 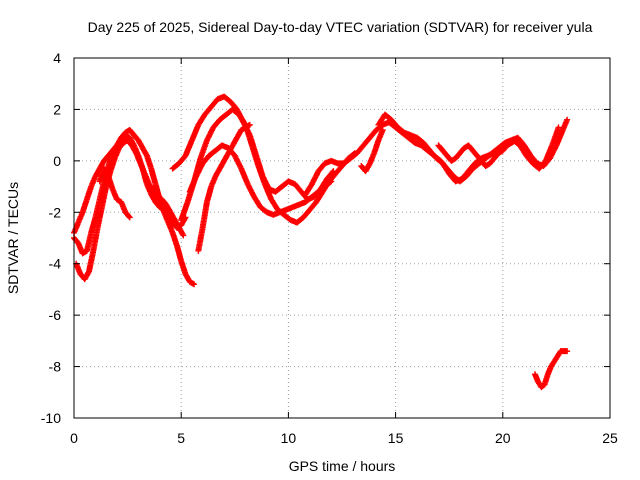 What do you see at coordinates (503, 438) in the screenshot?
I see `x-tick-label: 20` at bounding box center [503, 438].